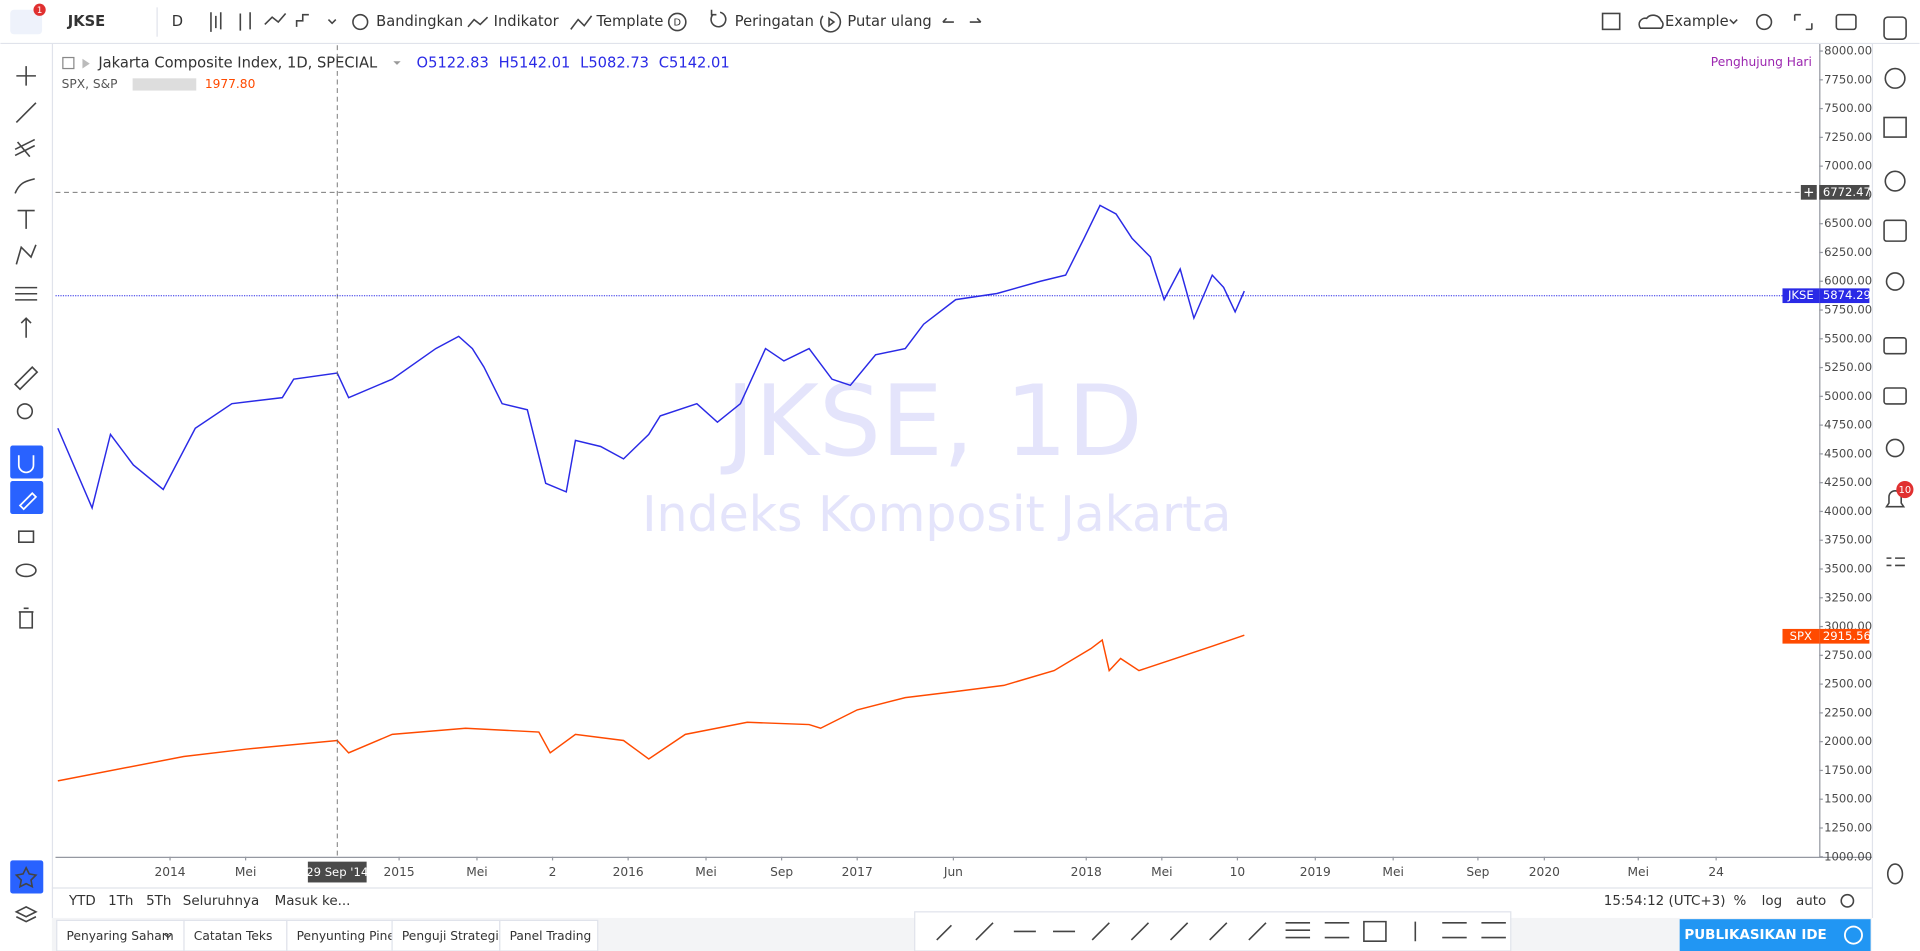 This screenshot has height=951, width=1920. What do you see at coordinates (1895, 396) in the screenshot?
I see `messages` at bounding box center [1895, 396].